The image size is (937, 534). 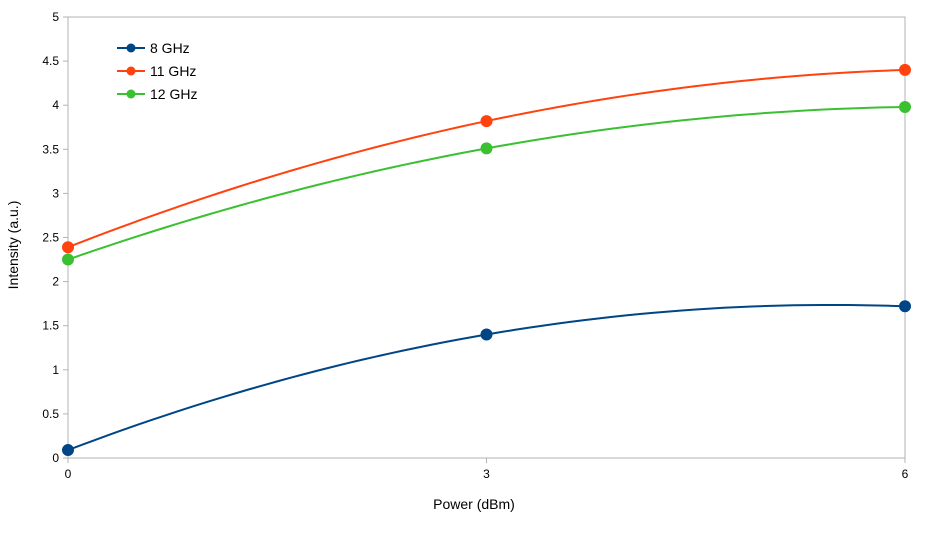 I want to click on y-tick-label: 4.5, so click(x=50, y=61).